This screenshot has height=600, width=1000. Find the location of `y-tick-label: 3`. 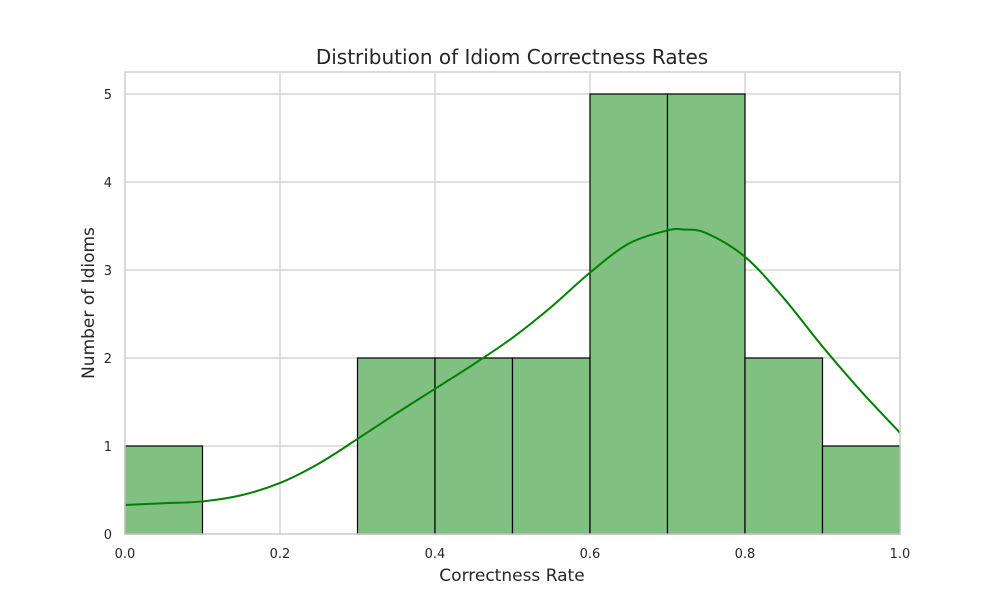

y-tick-label: 3 is located at coordinates (108, 271).